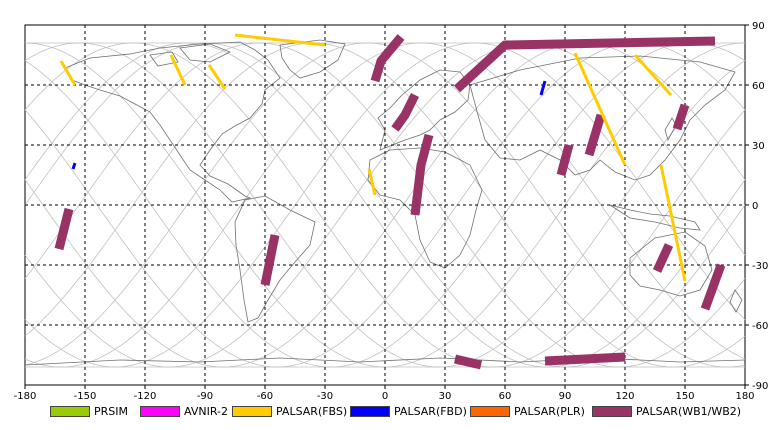  Describe the element at coordinates (758, 146) in the screenshot. I see `y-tick-label: 30` at that location.